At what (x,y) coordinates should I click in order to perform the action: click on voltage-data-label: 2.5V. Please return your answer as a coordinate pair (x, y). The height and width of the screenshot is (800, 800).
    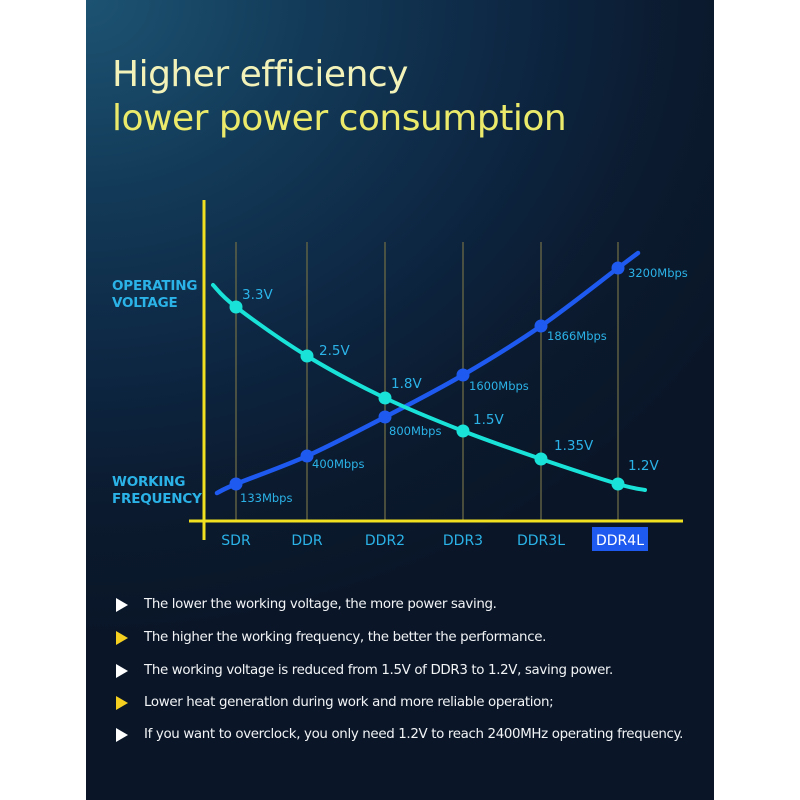
    Looking at the image, I should click on (334, 351).